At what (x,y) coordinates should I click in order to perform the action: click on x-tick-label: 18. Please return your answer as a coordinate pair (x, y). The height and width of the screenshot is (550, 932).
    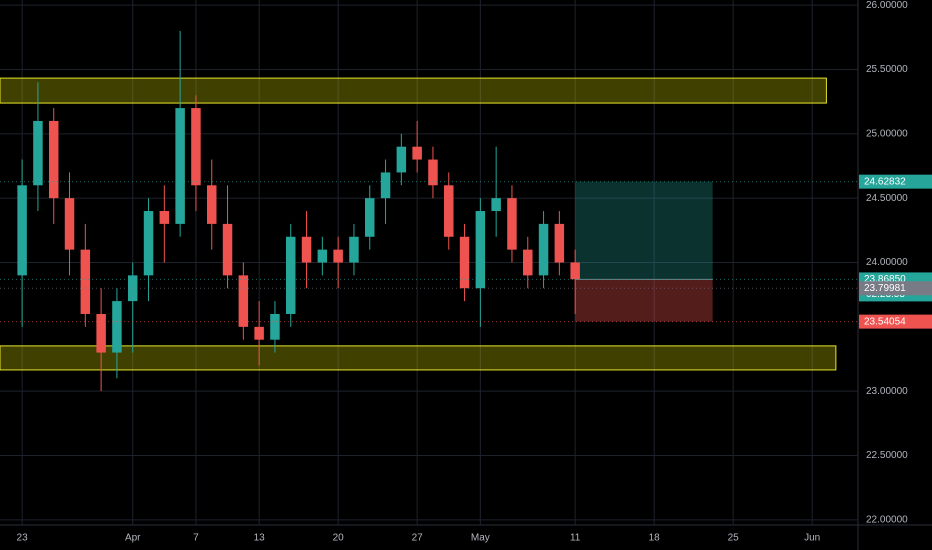
    Looking at the image, I should click on (655, 538).